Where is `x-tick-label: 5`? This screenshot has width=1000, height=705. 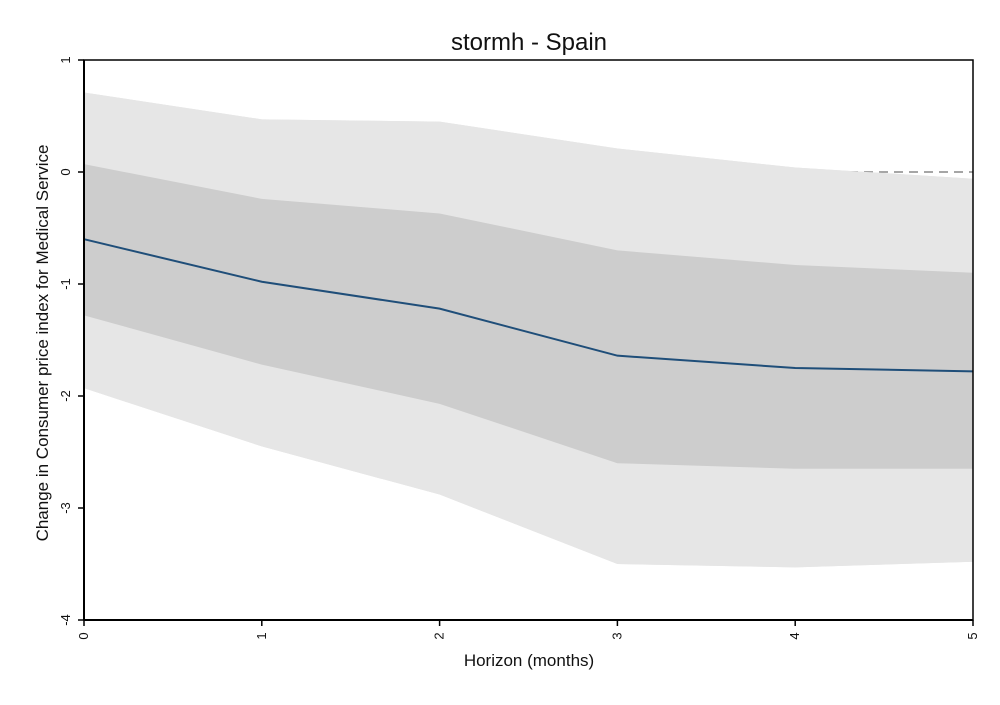
x-tick-label: 5 is located at coordinates (972, 635).